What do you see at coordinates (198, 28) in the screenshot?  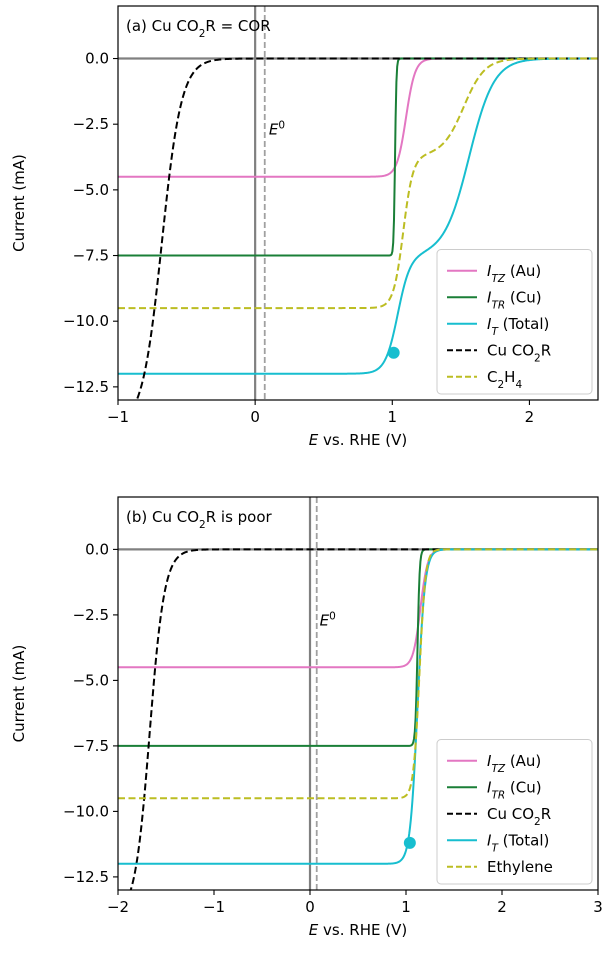 I see `panel-label: (a) Cu CO2R = COR` at bounding box center [198, 28].